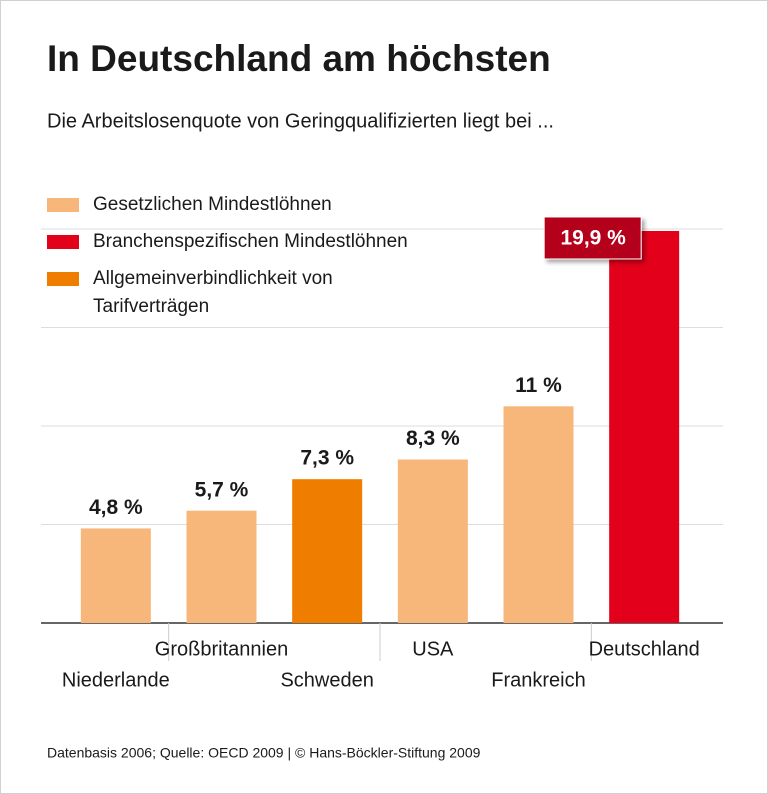 The width and height of the screenshot is (768, 794). I want to click on legend-item: Gesetzlichen Mindestlöhnen, so click(227, 205).